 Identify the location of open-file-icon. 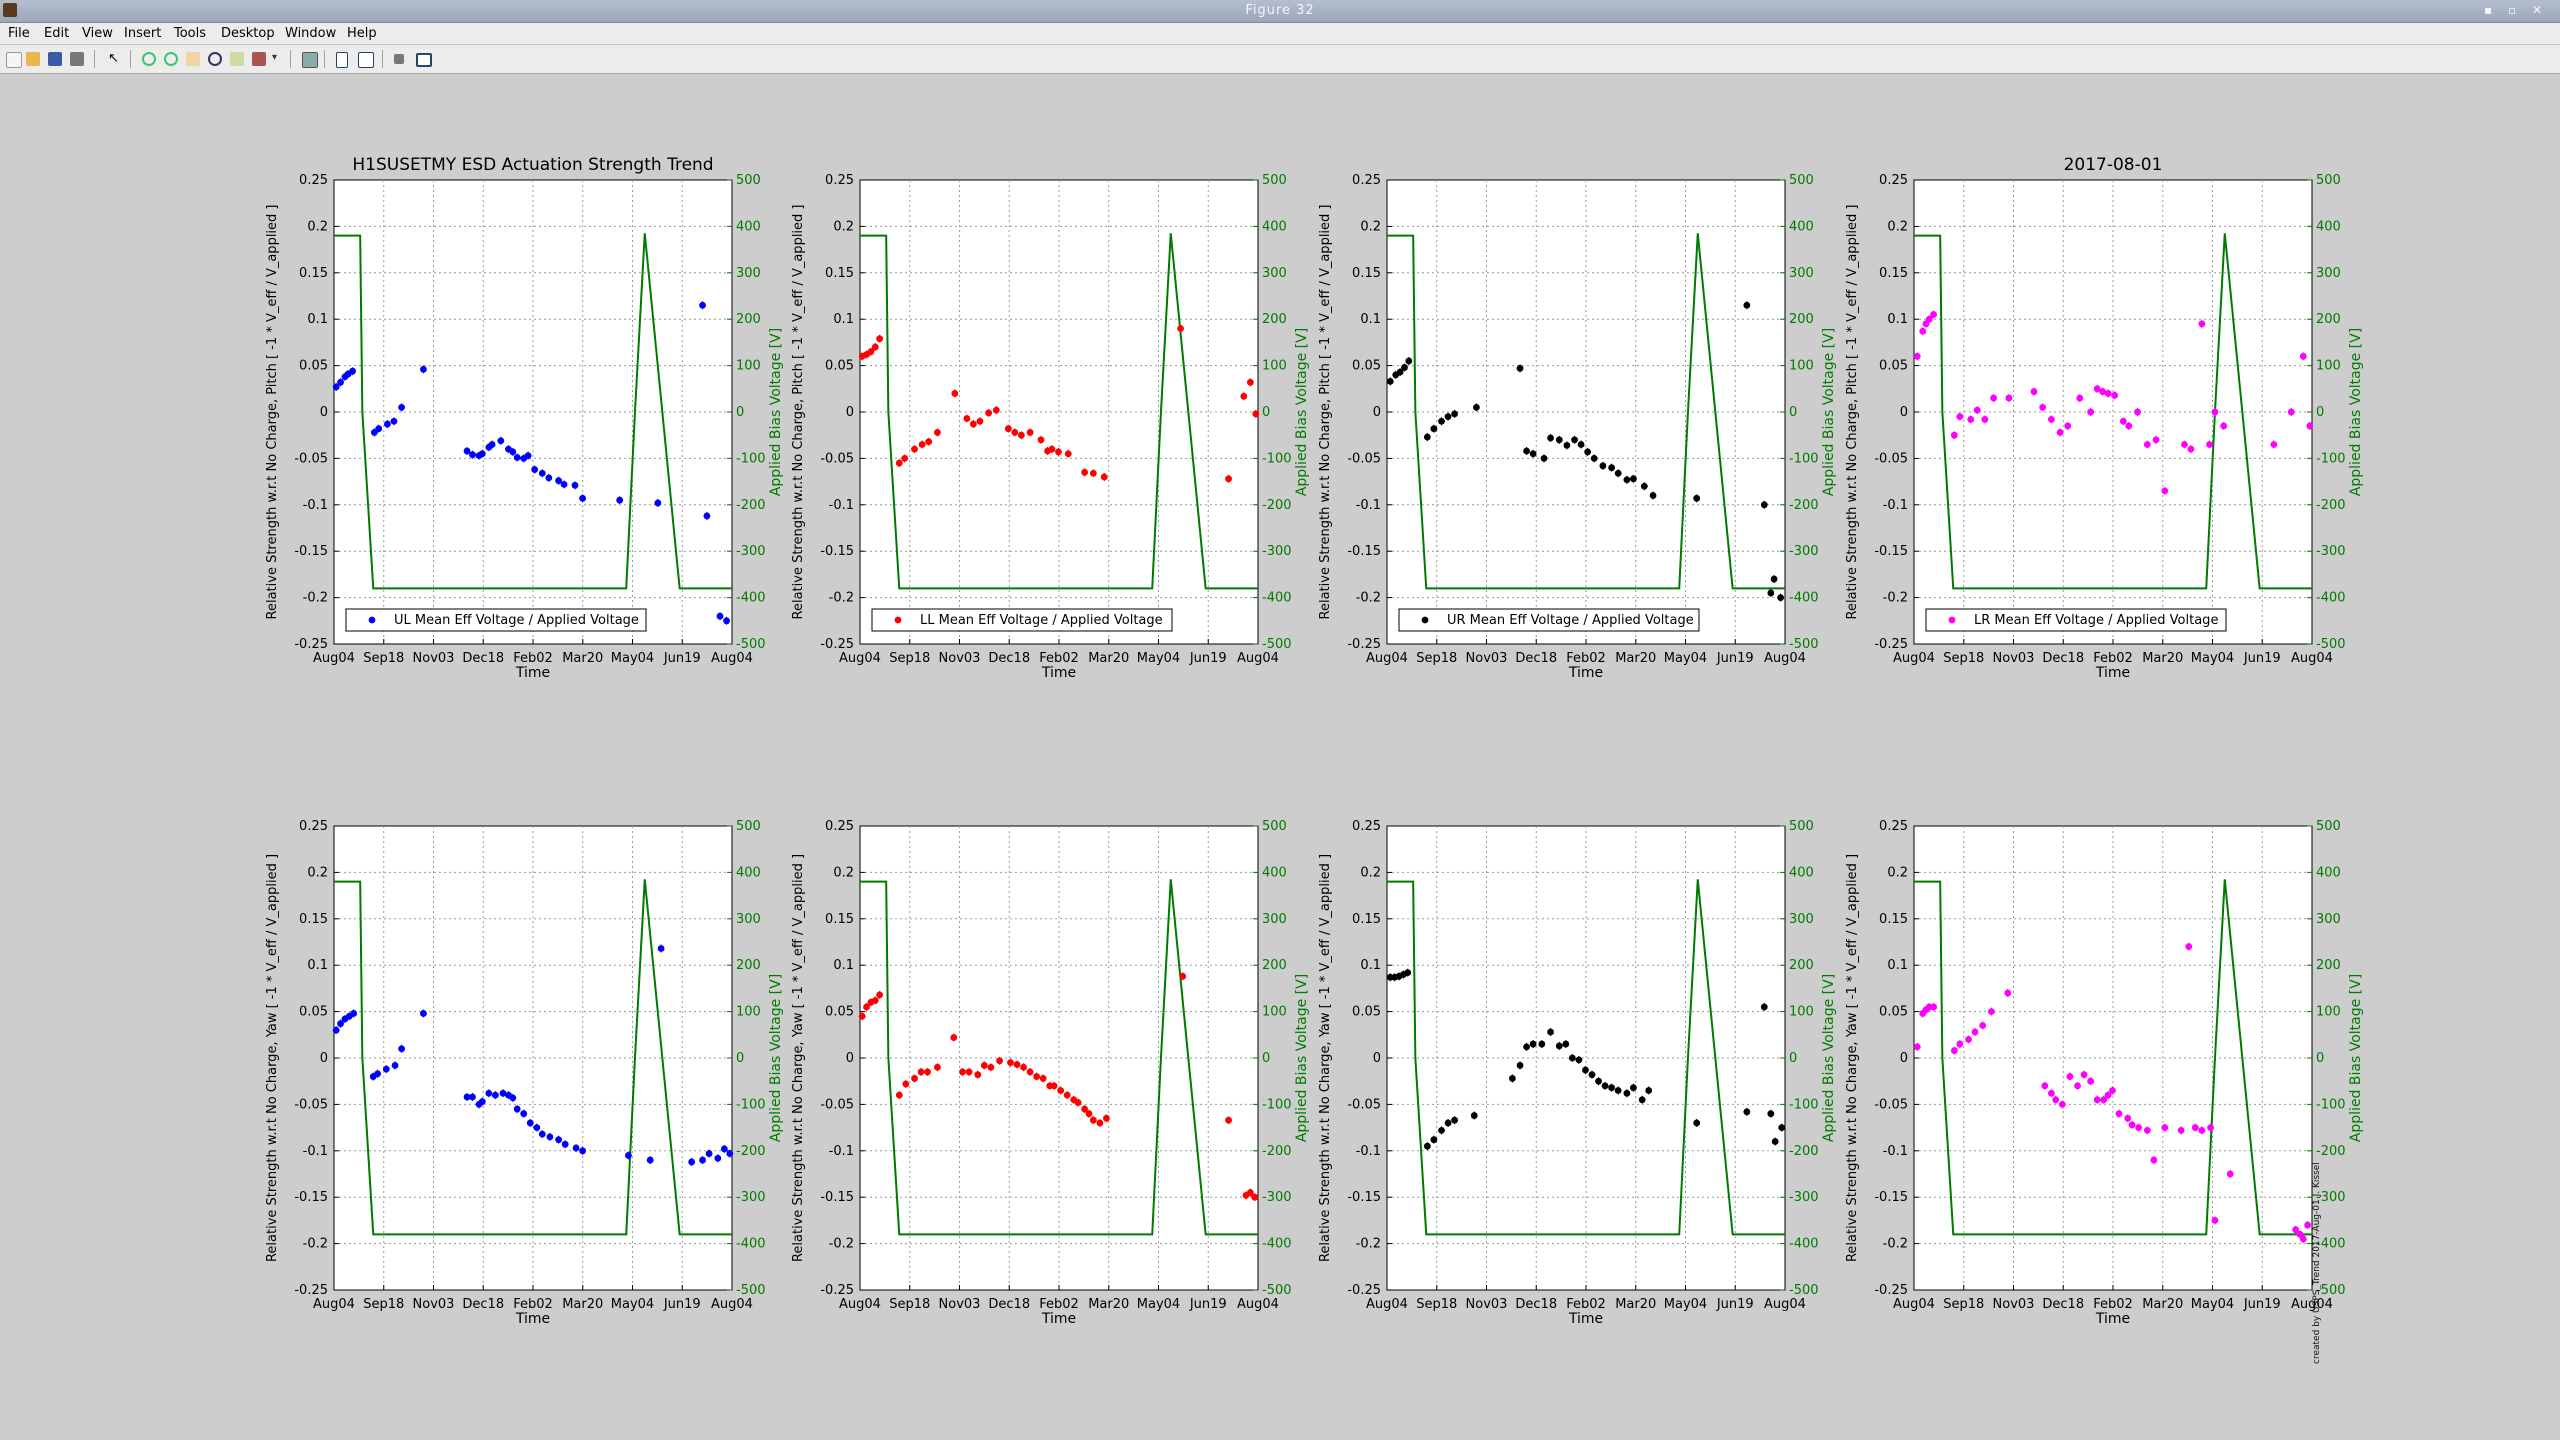
(33, 59).